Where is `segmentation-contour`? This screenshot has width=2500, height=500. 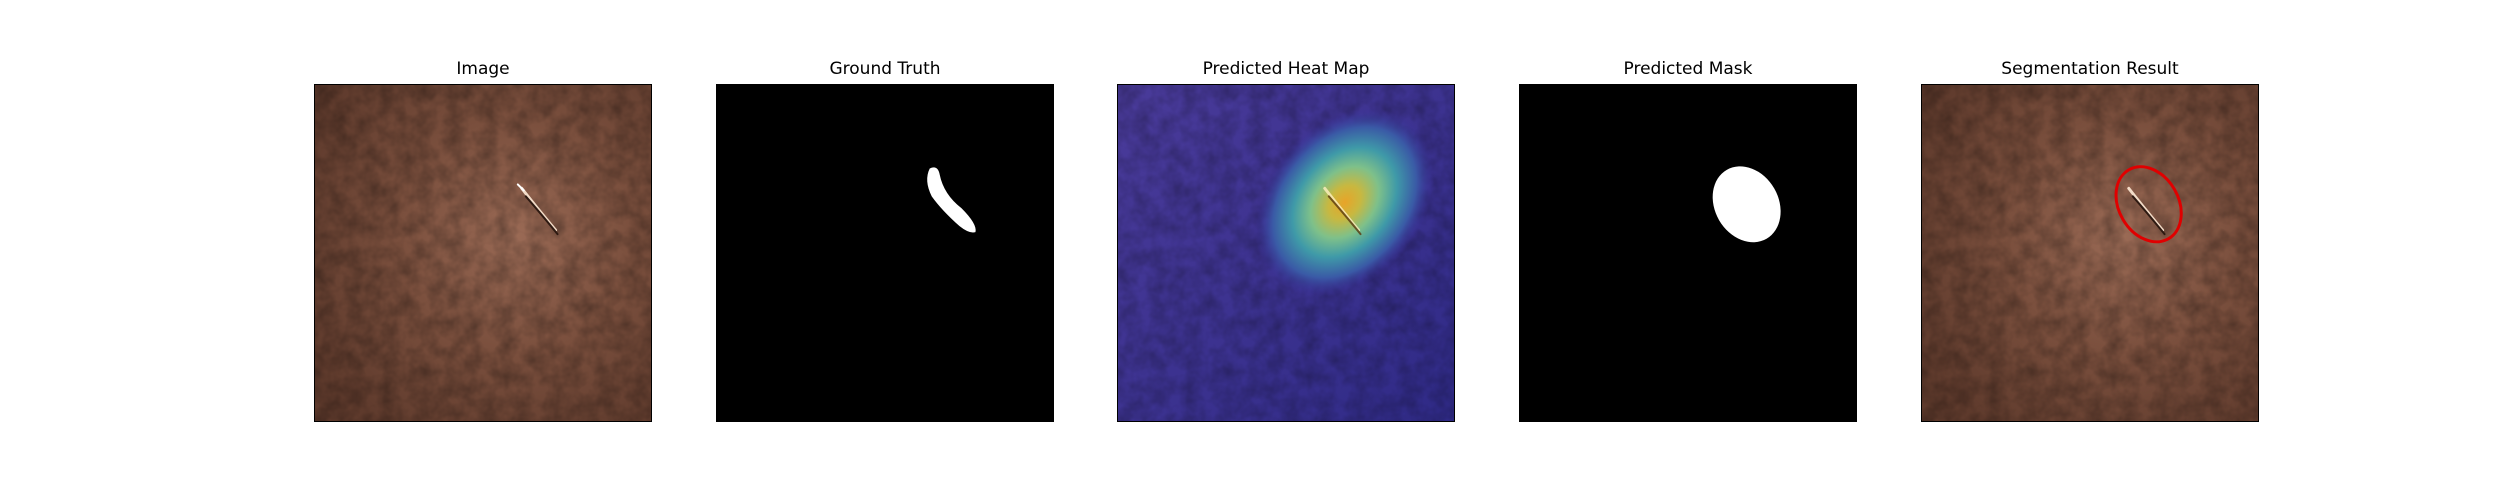 segmentation-contour is located at coordinates (2148, 204).